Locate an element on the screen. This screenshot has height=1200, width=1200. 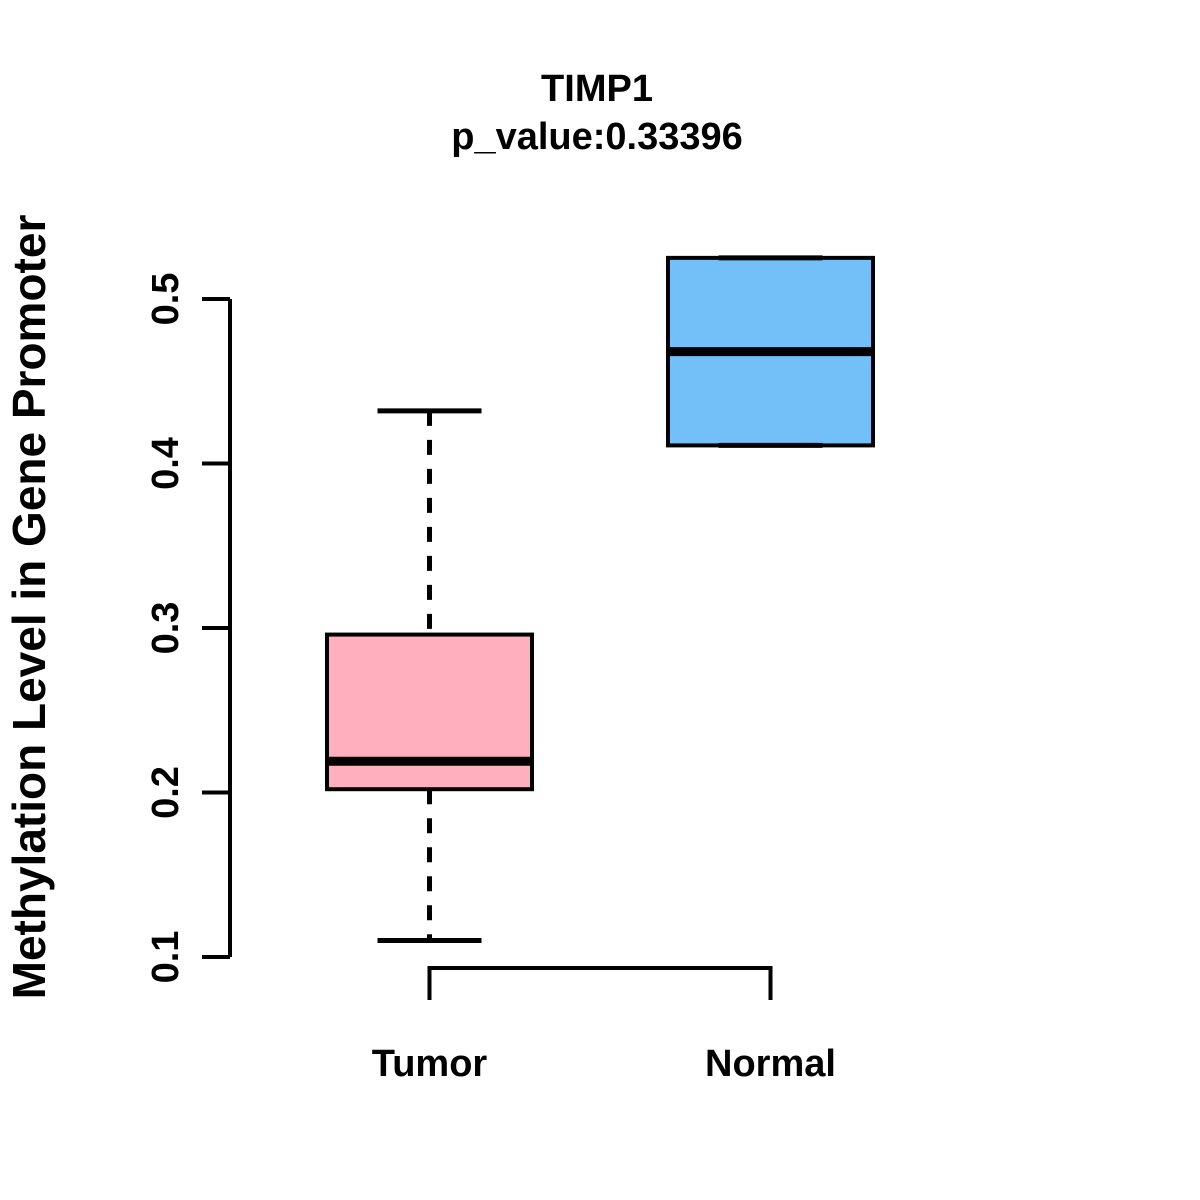
y-axis-tick-label: 0.5 is located at coordinates (166, 299).